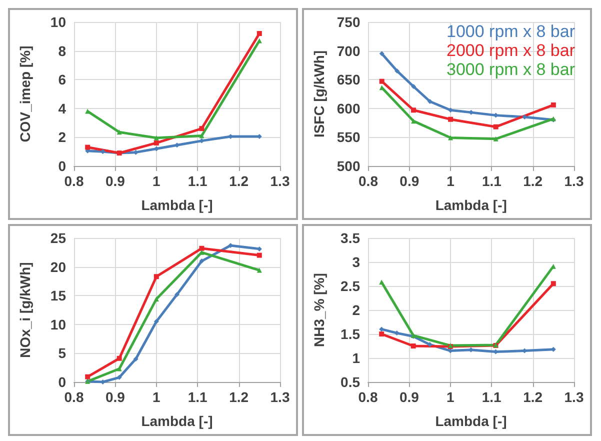 The image size is (601, 441). I want to click on y-tick-label: 8, so click(62, 50).